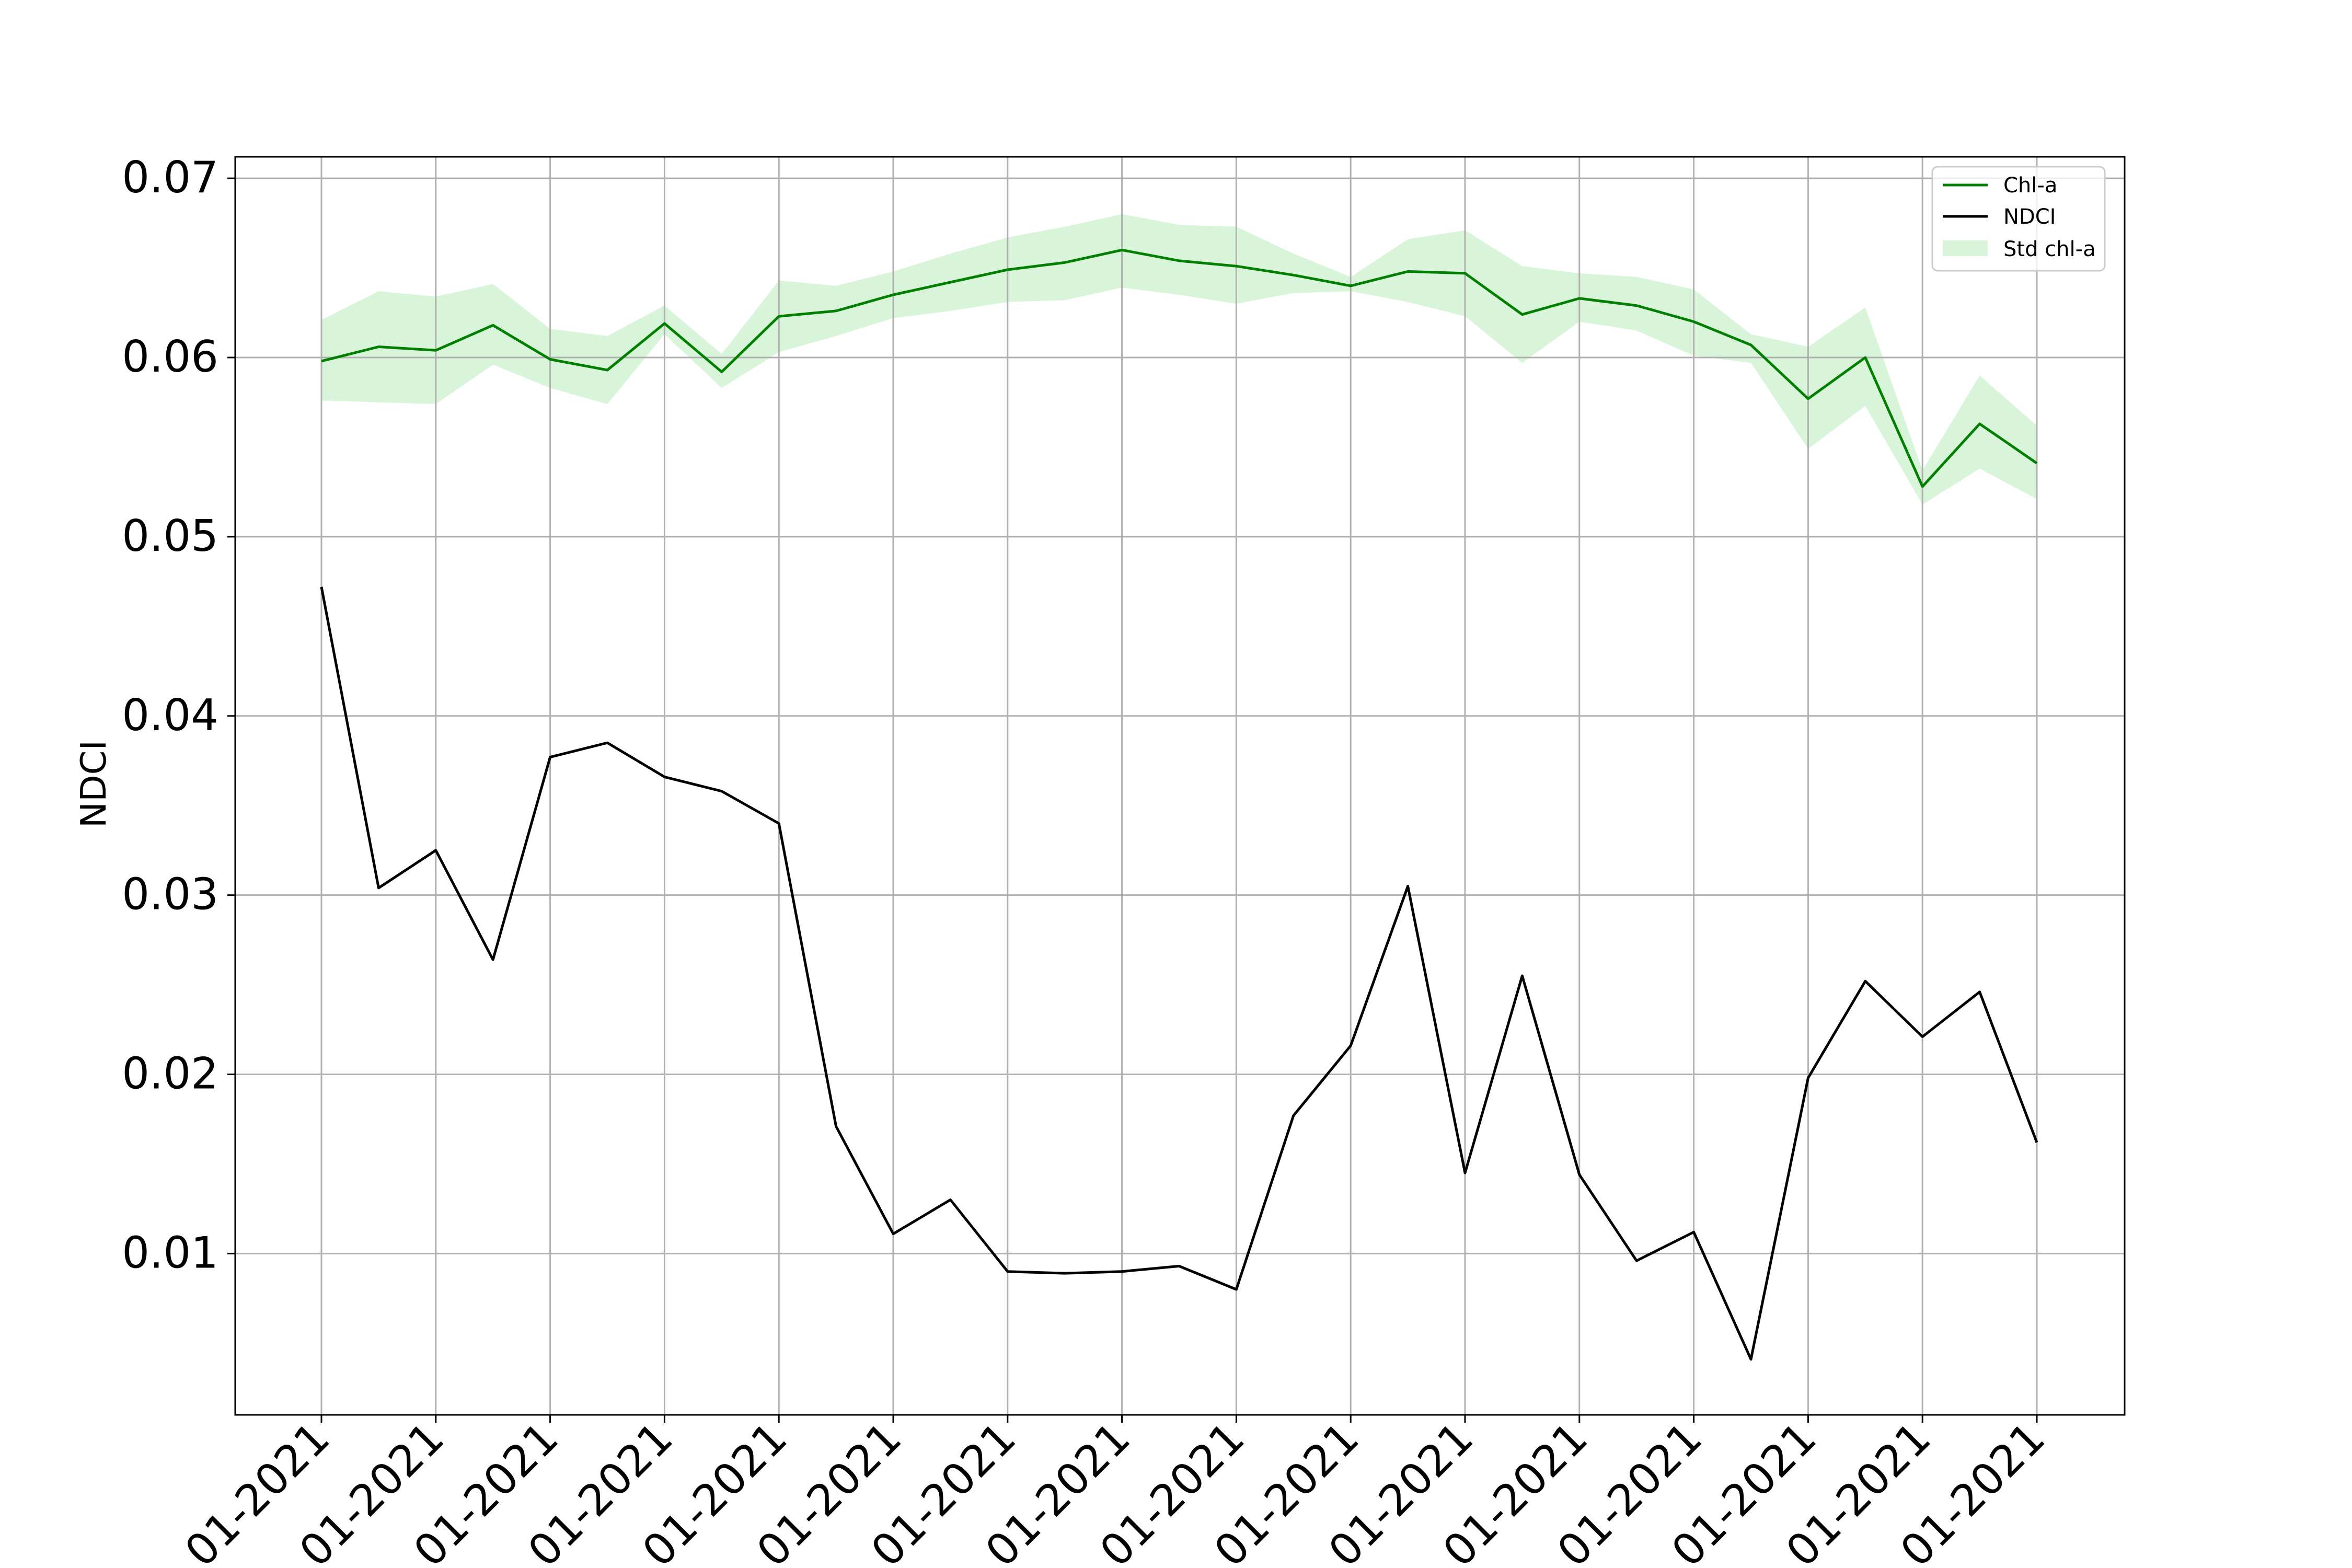 The width and height of the screenshot is (2352, 1568). I want to click on y-axis-label: NDCI, so click(93, 784).